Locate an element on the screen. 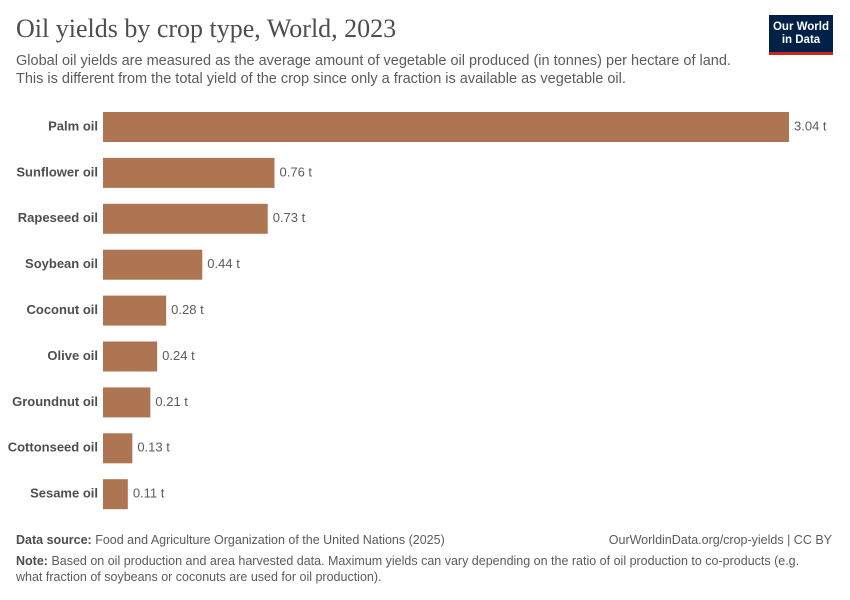 The width and height of the screenshot is (850, 600). url: OurWorldinData.org/crop-yields | CC BY is located at coordinates (720, 540).